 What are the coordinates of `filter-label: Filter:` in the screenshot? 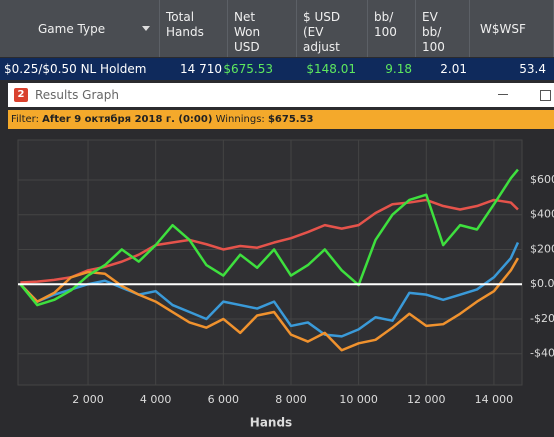 It's located at (25, 119).